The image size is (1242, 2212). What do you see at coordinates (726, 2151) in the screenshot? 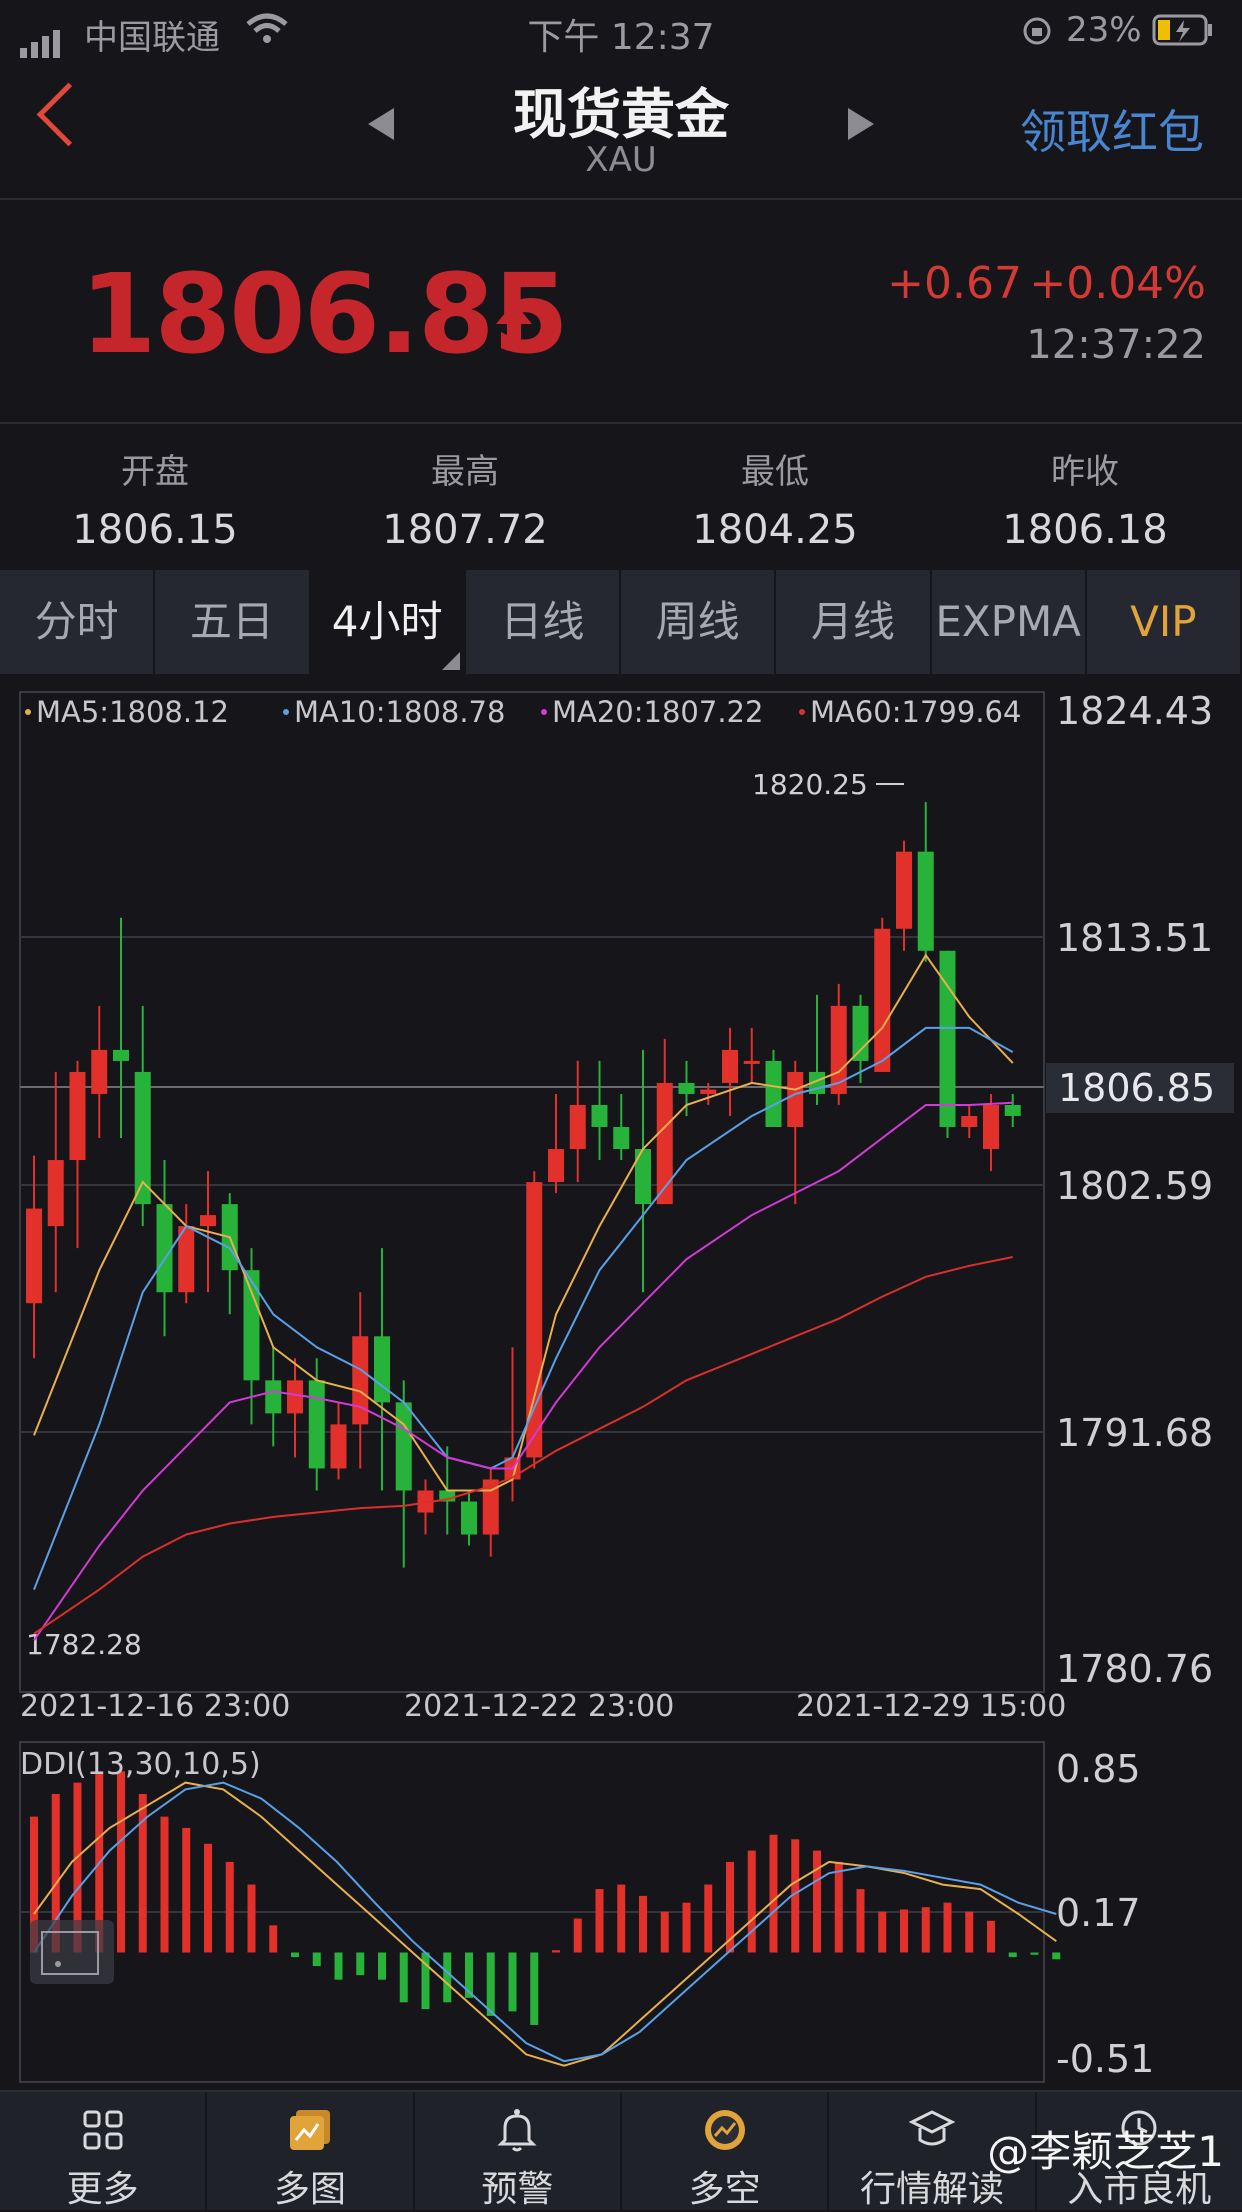
I see `nav-long-short: 多空` at bounding box center [726, 2151].